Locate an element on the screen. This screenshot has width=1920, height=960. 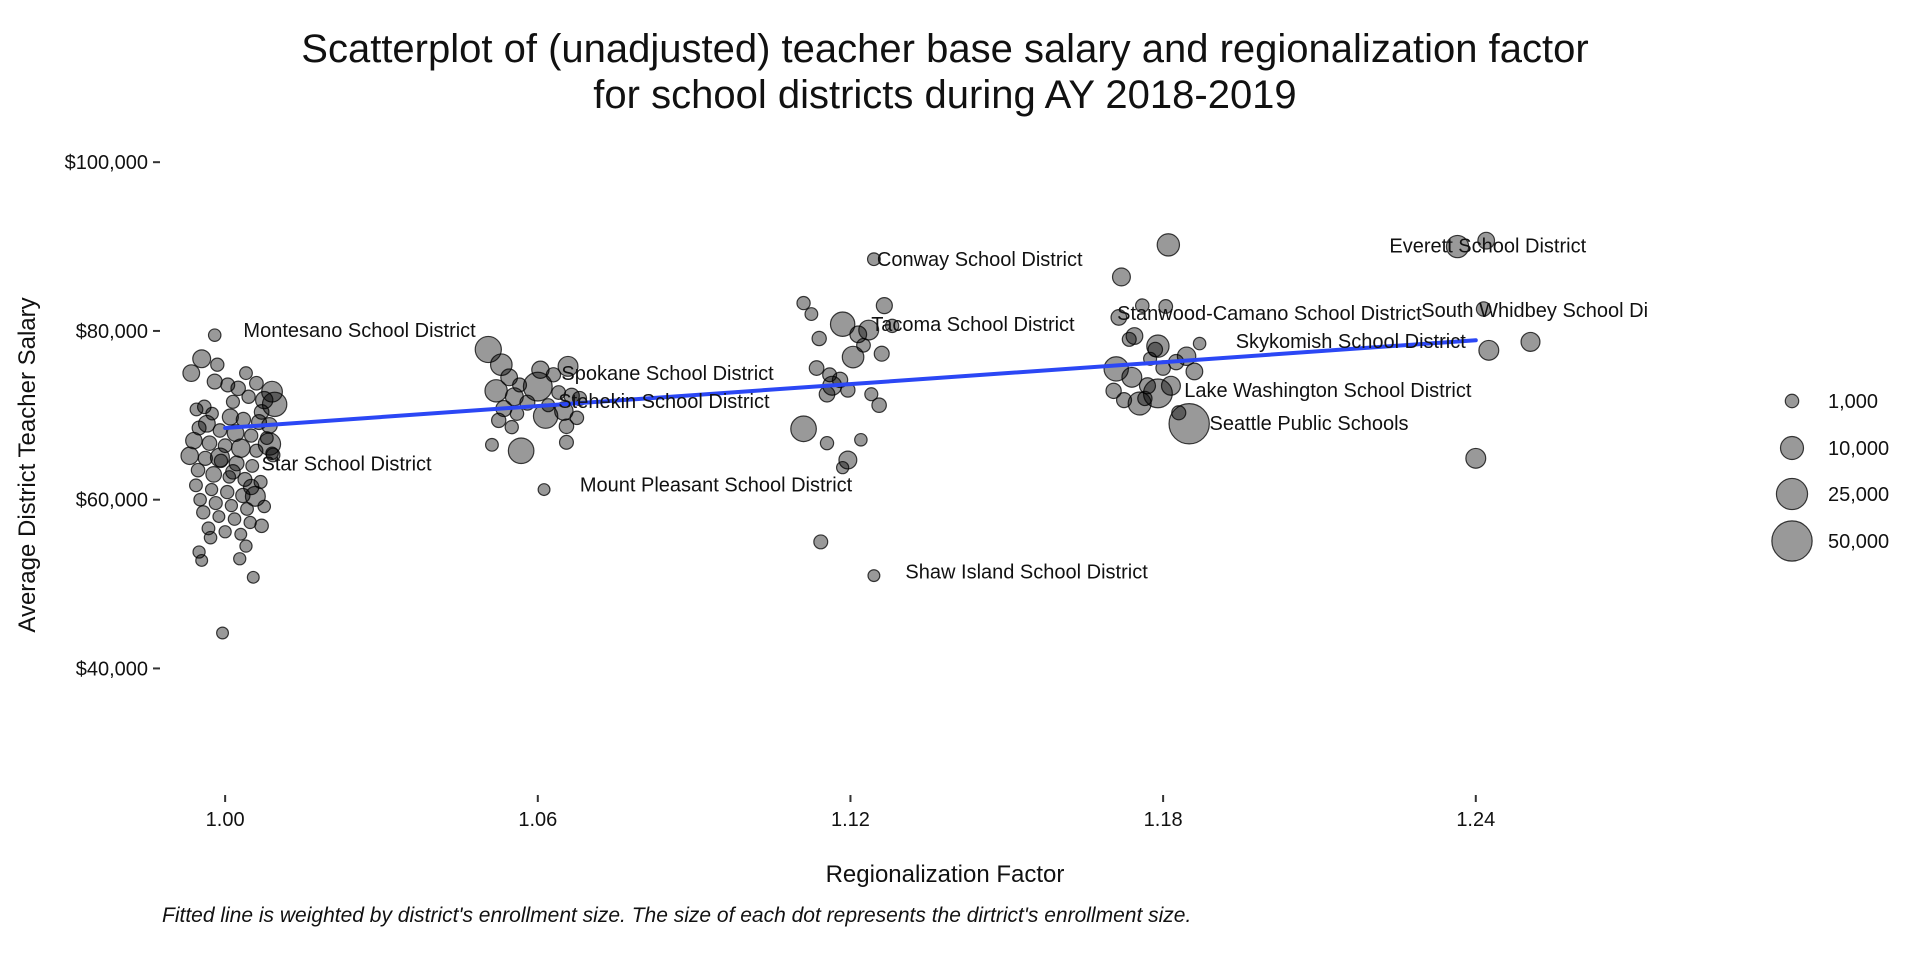
x-tick-label: 1.00 is located at coordinates (225, 820).